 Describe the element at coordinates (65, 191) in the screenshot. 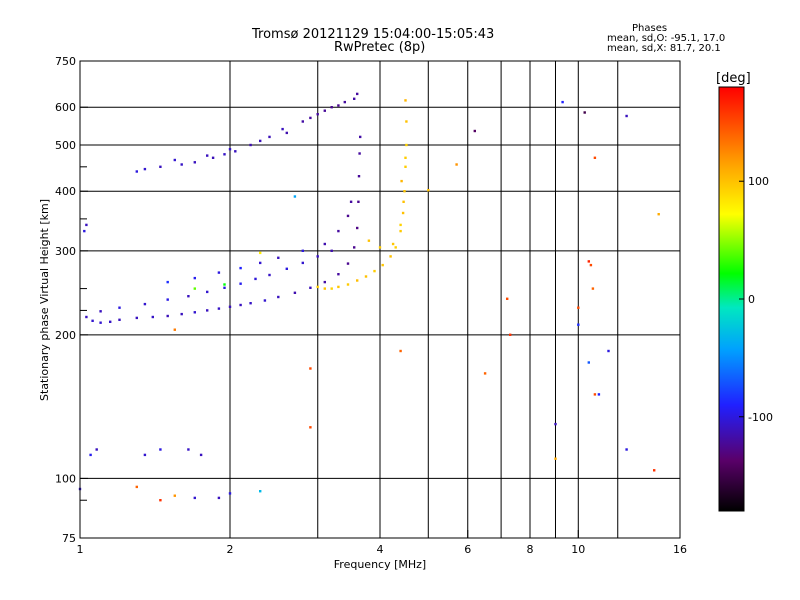

I see `y-tick-label: 400` at that location.